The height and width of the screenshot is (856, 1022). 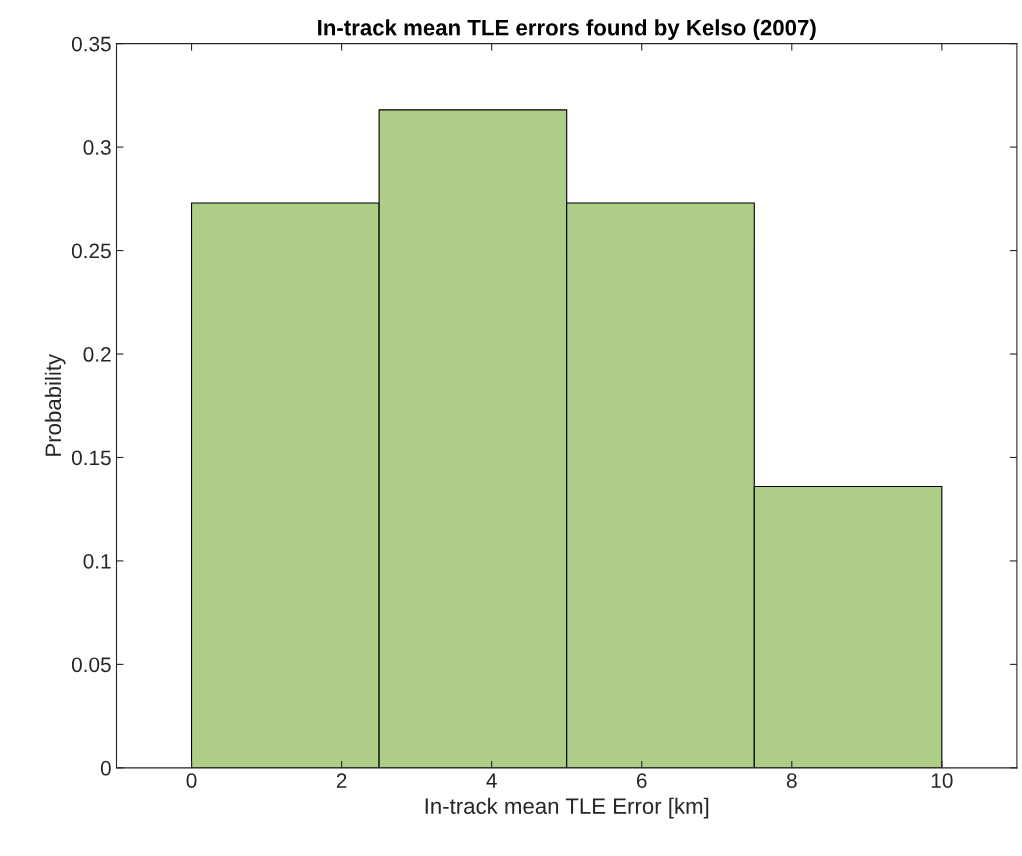 What do you see at coordinates (491, 780) in the screenshot?
I see `x-tick-label: 4` at bounding box center [491, 780].